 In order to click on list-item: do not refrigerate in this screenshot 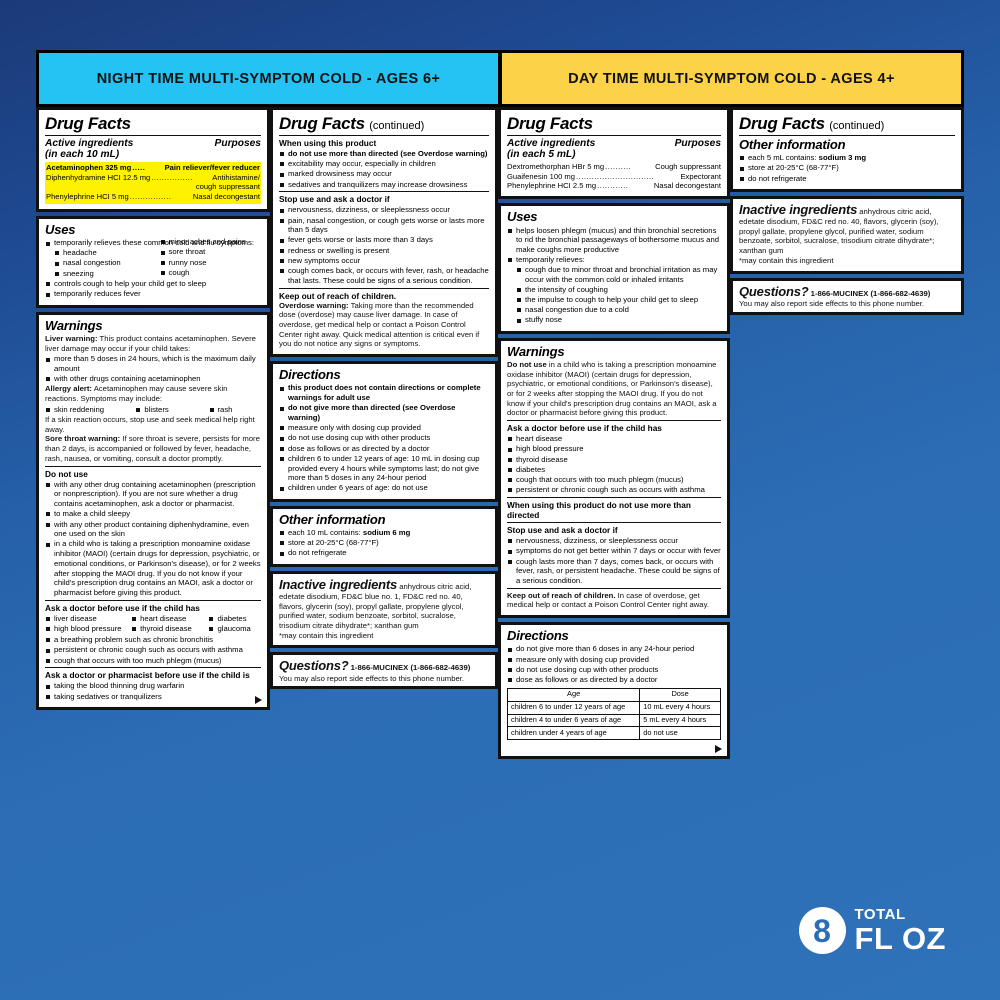, I will do `click(384, 553)`.